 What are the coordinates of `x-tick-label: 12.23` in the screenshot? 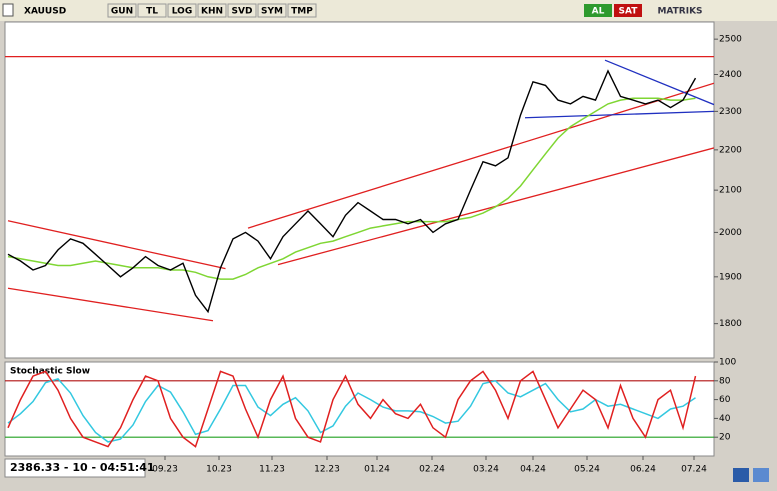 It's located at (327, 470).